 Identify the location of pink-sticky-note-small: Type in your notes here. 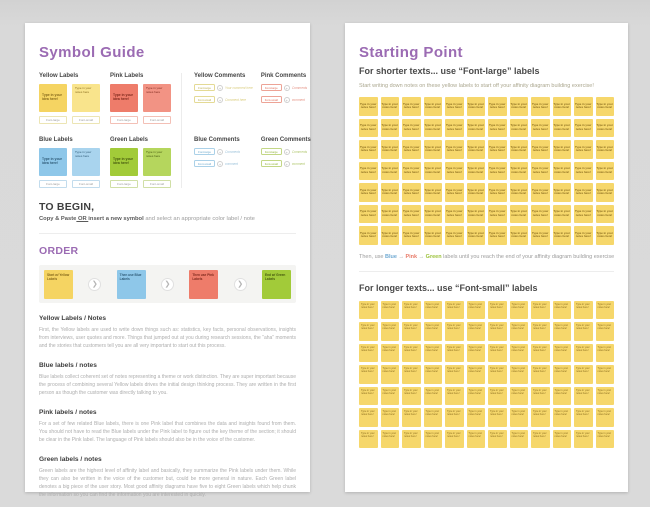
(157, 98).